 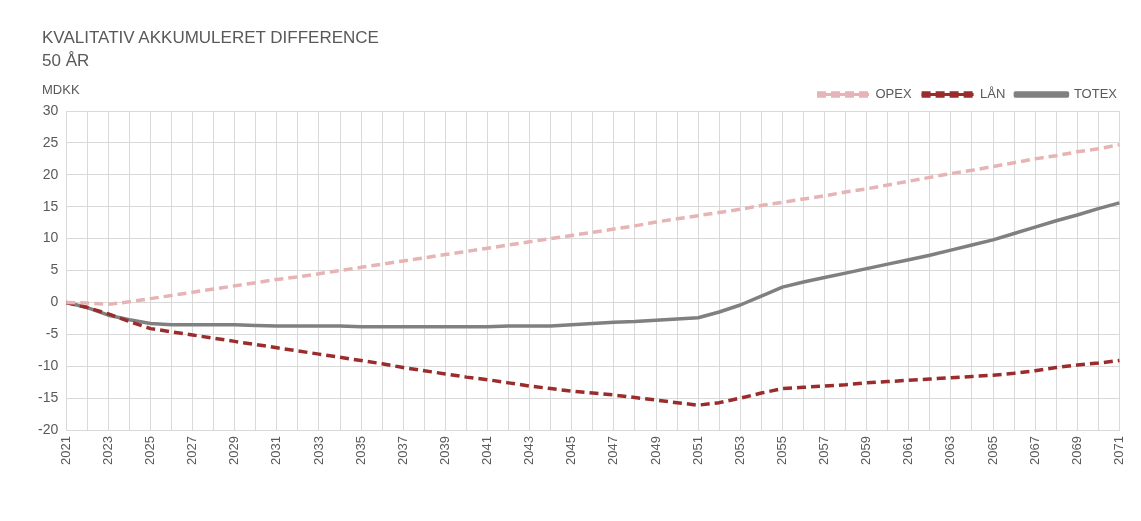 What do you see at coordinates (48, 428) in the screenshot?
I see `y-tick-label: -20` at bounding box center [48, 428].